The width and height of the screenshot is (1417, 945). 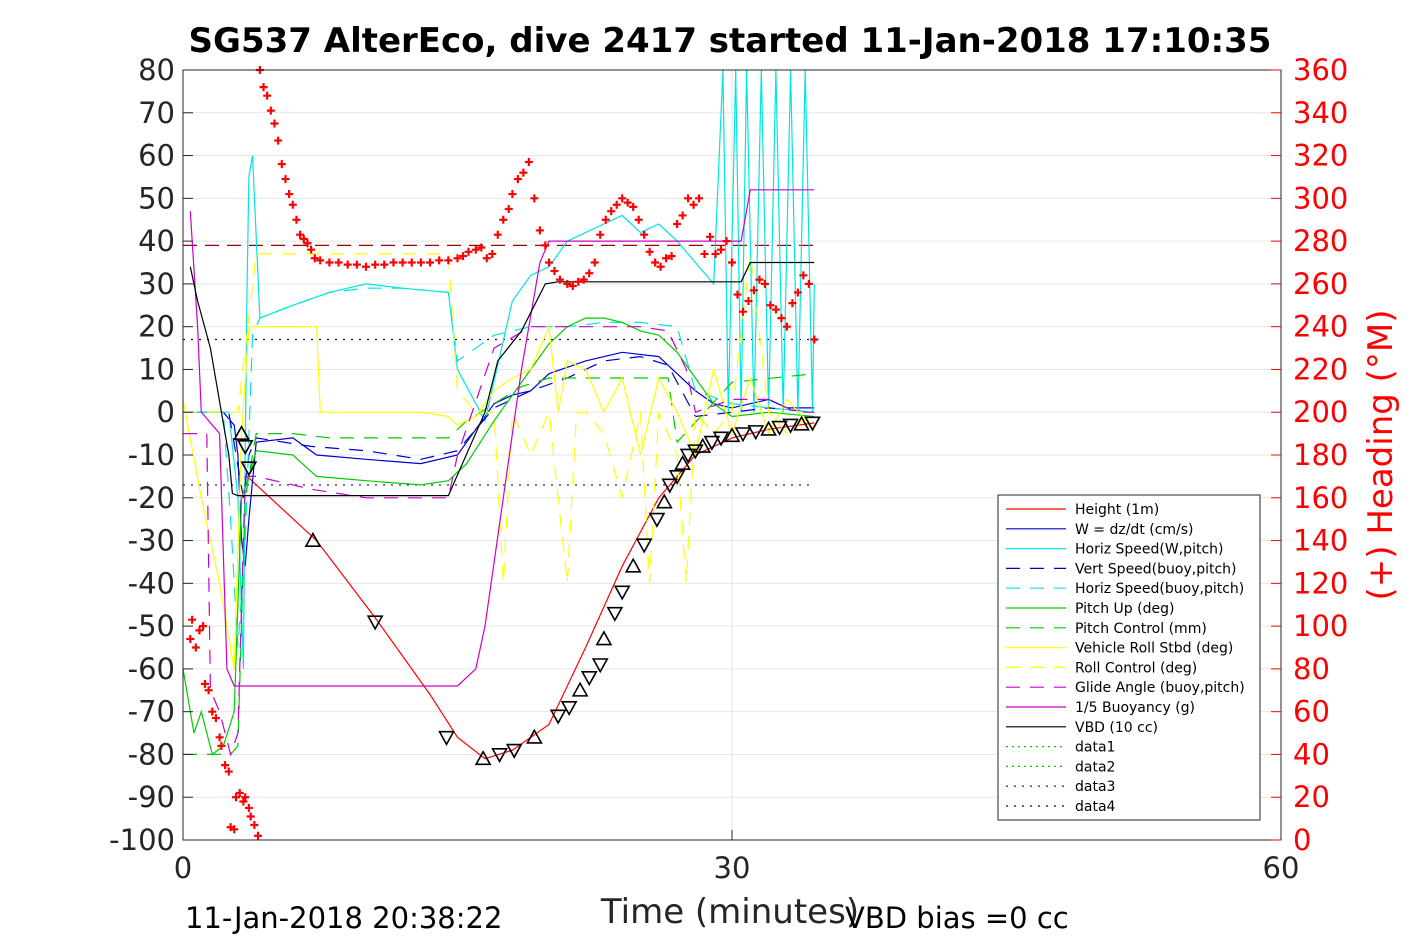 What do you see at coordinates (156, 156) in the screenshot?
I see `y-tick-label: 60` at bounding box center [156, 156].